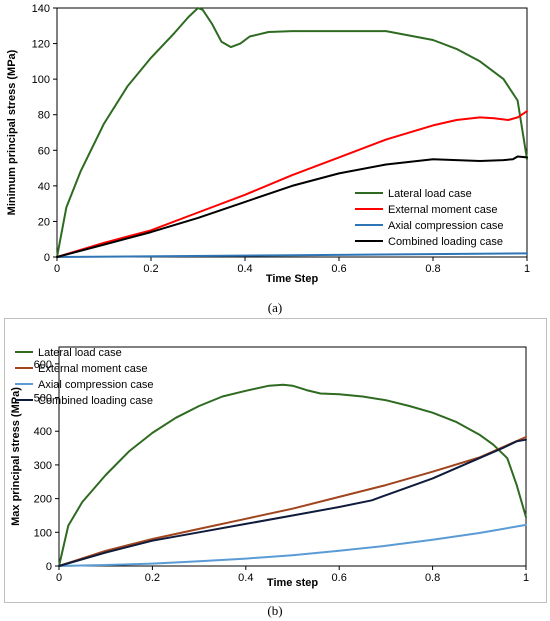 The height and width of the screenshot is (621, 550). Describe the element at coordinates (43, 466) in the screenshot. I see `y-tick-label: 300` at that location.